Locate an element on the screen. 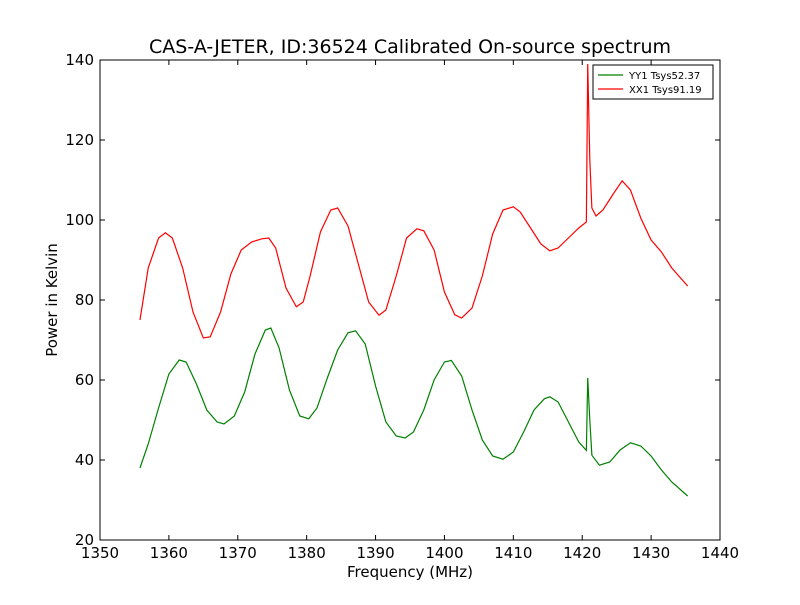 The width and height of the screenshot is (800, 605). legend: YY1 Tsys52.37 XX1 Tsys91.19 is located at coordinates (653, 82).